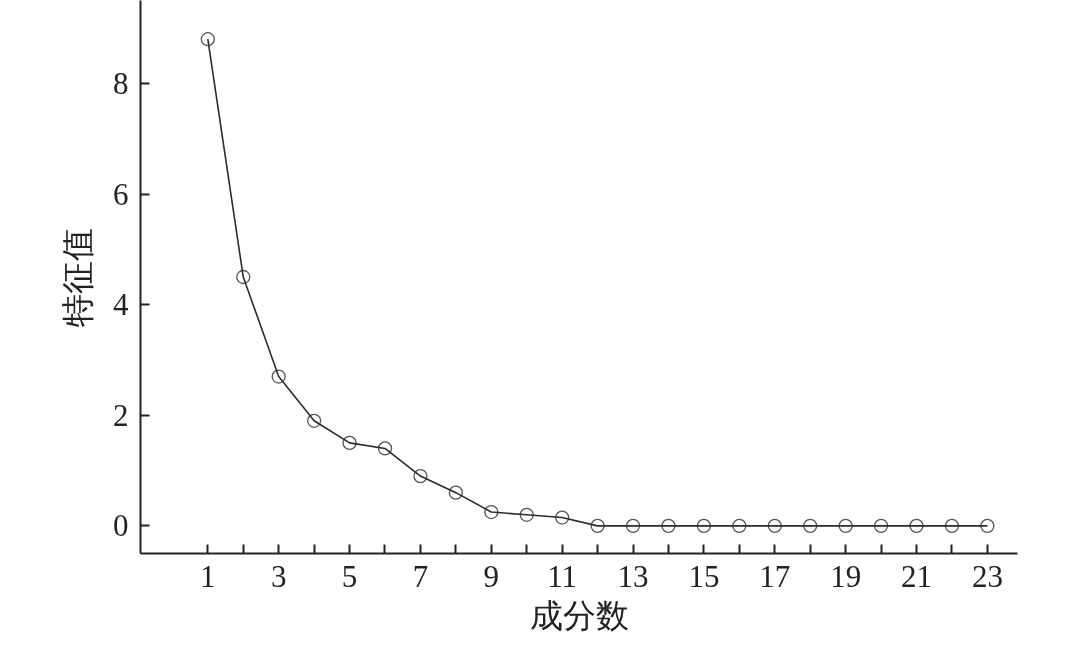 Image resolution: width=1080 pixels, height=651 pixels. I want to click on x-tick-label: 5, so click(349, 576).